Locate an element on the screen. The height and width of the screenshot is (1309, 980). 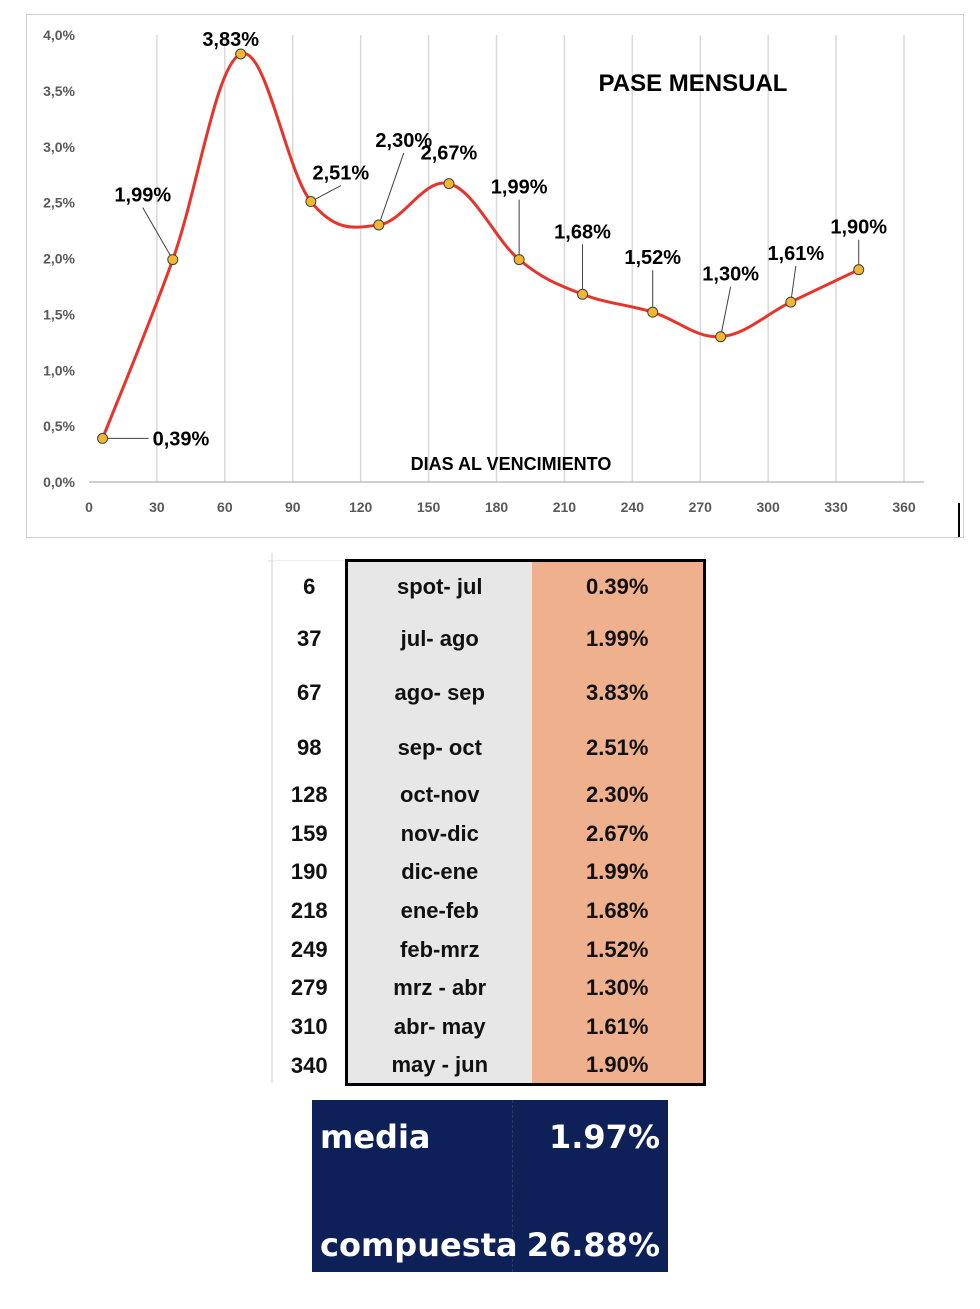
days-cell: 190 is located at coordinates (310, 871).